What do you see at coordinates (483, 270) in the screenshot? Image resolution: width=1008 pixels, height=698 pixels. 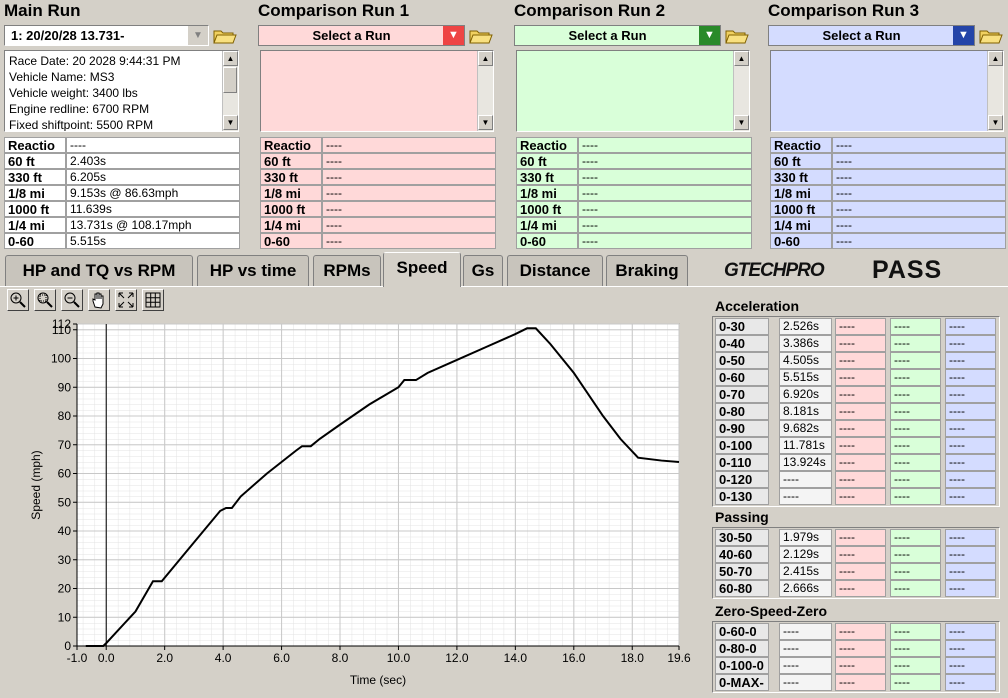 I see `tab: Gs` at bounding box center [483, 270].